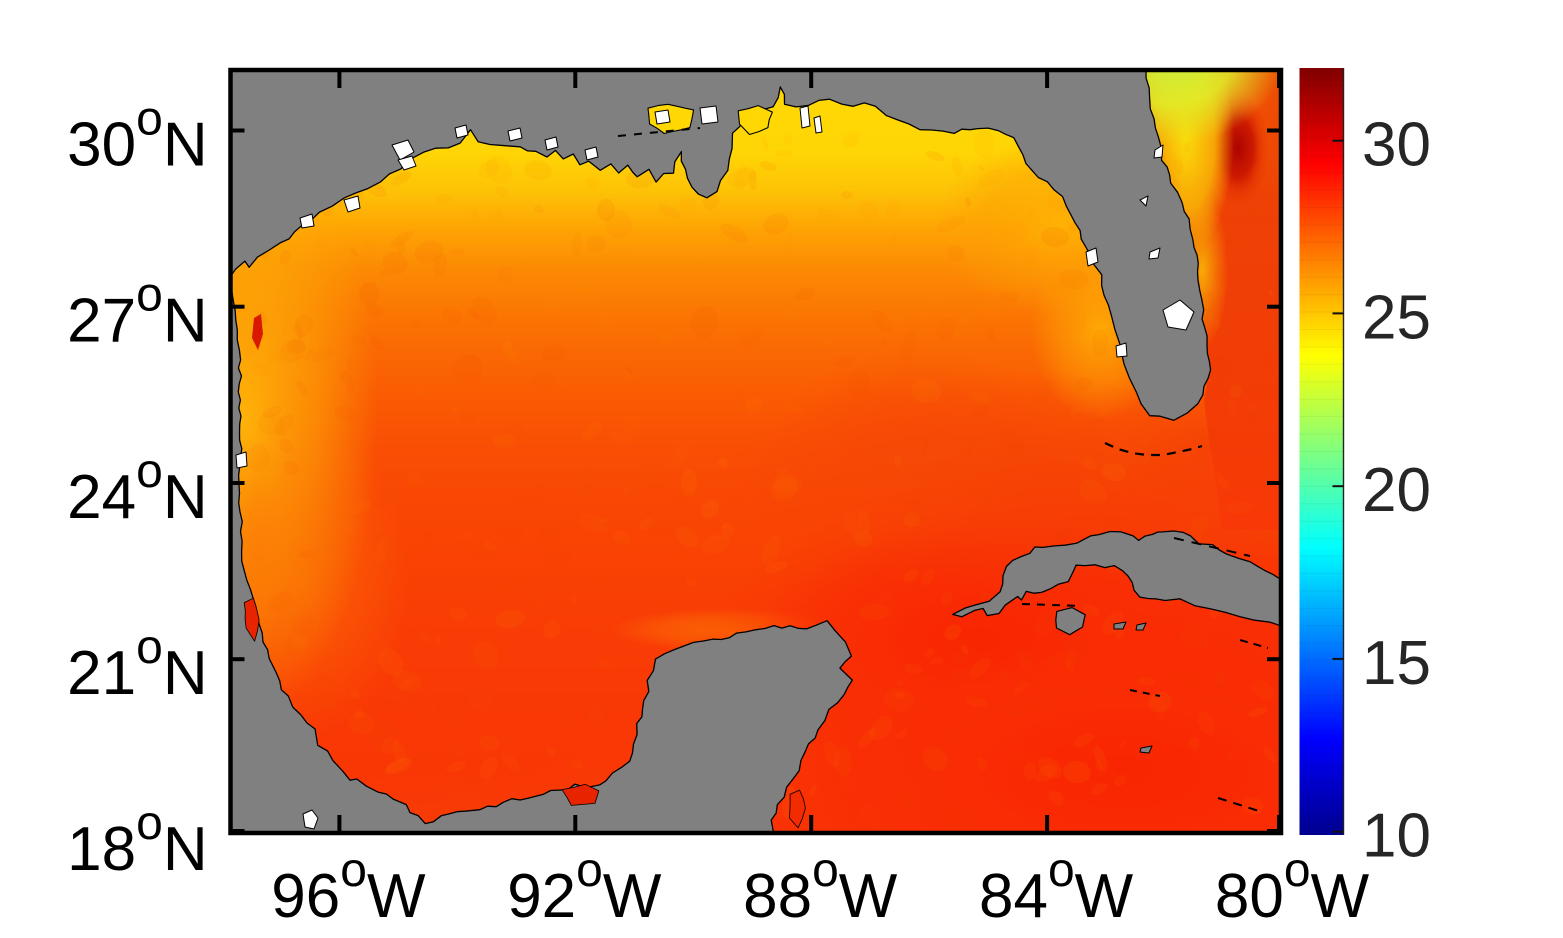 The height and width of the screenshot is (938, 1563). Describe the element at coordinates (1396, 490) in the screenshot. I see `svg-text: 20` at that location.